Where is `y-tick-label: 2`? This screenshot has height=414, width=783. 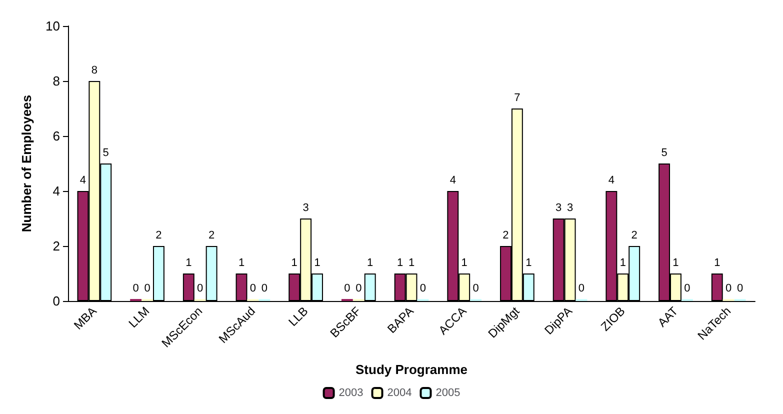
y-tick-label: 2 is located at coordinates (56, 246).